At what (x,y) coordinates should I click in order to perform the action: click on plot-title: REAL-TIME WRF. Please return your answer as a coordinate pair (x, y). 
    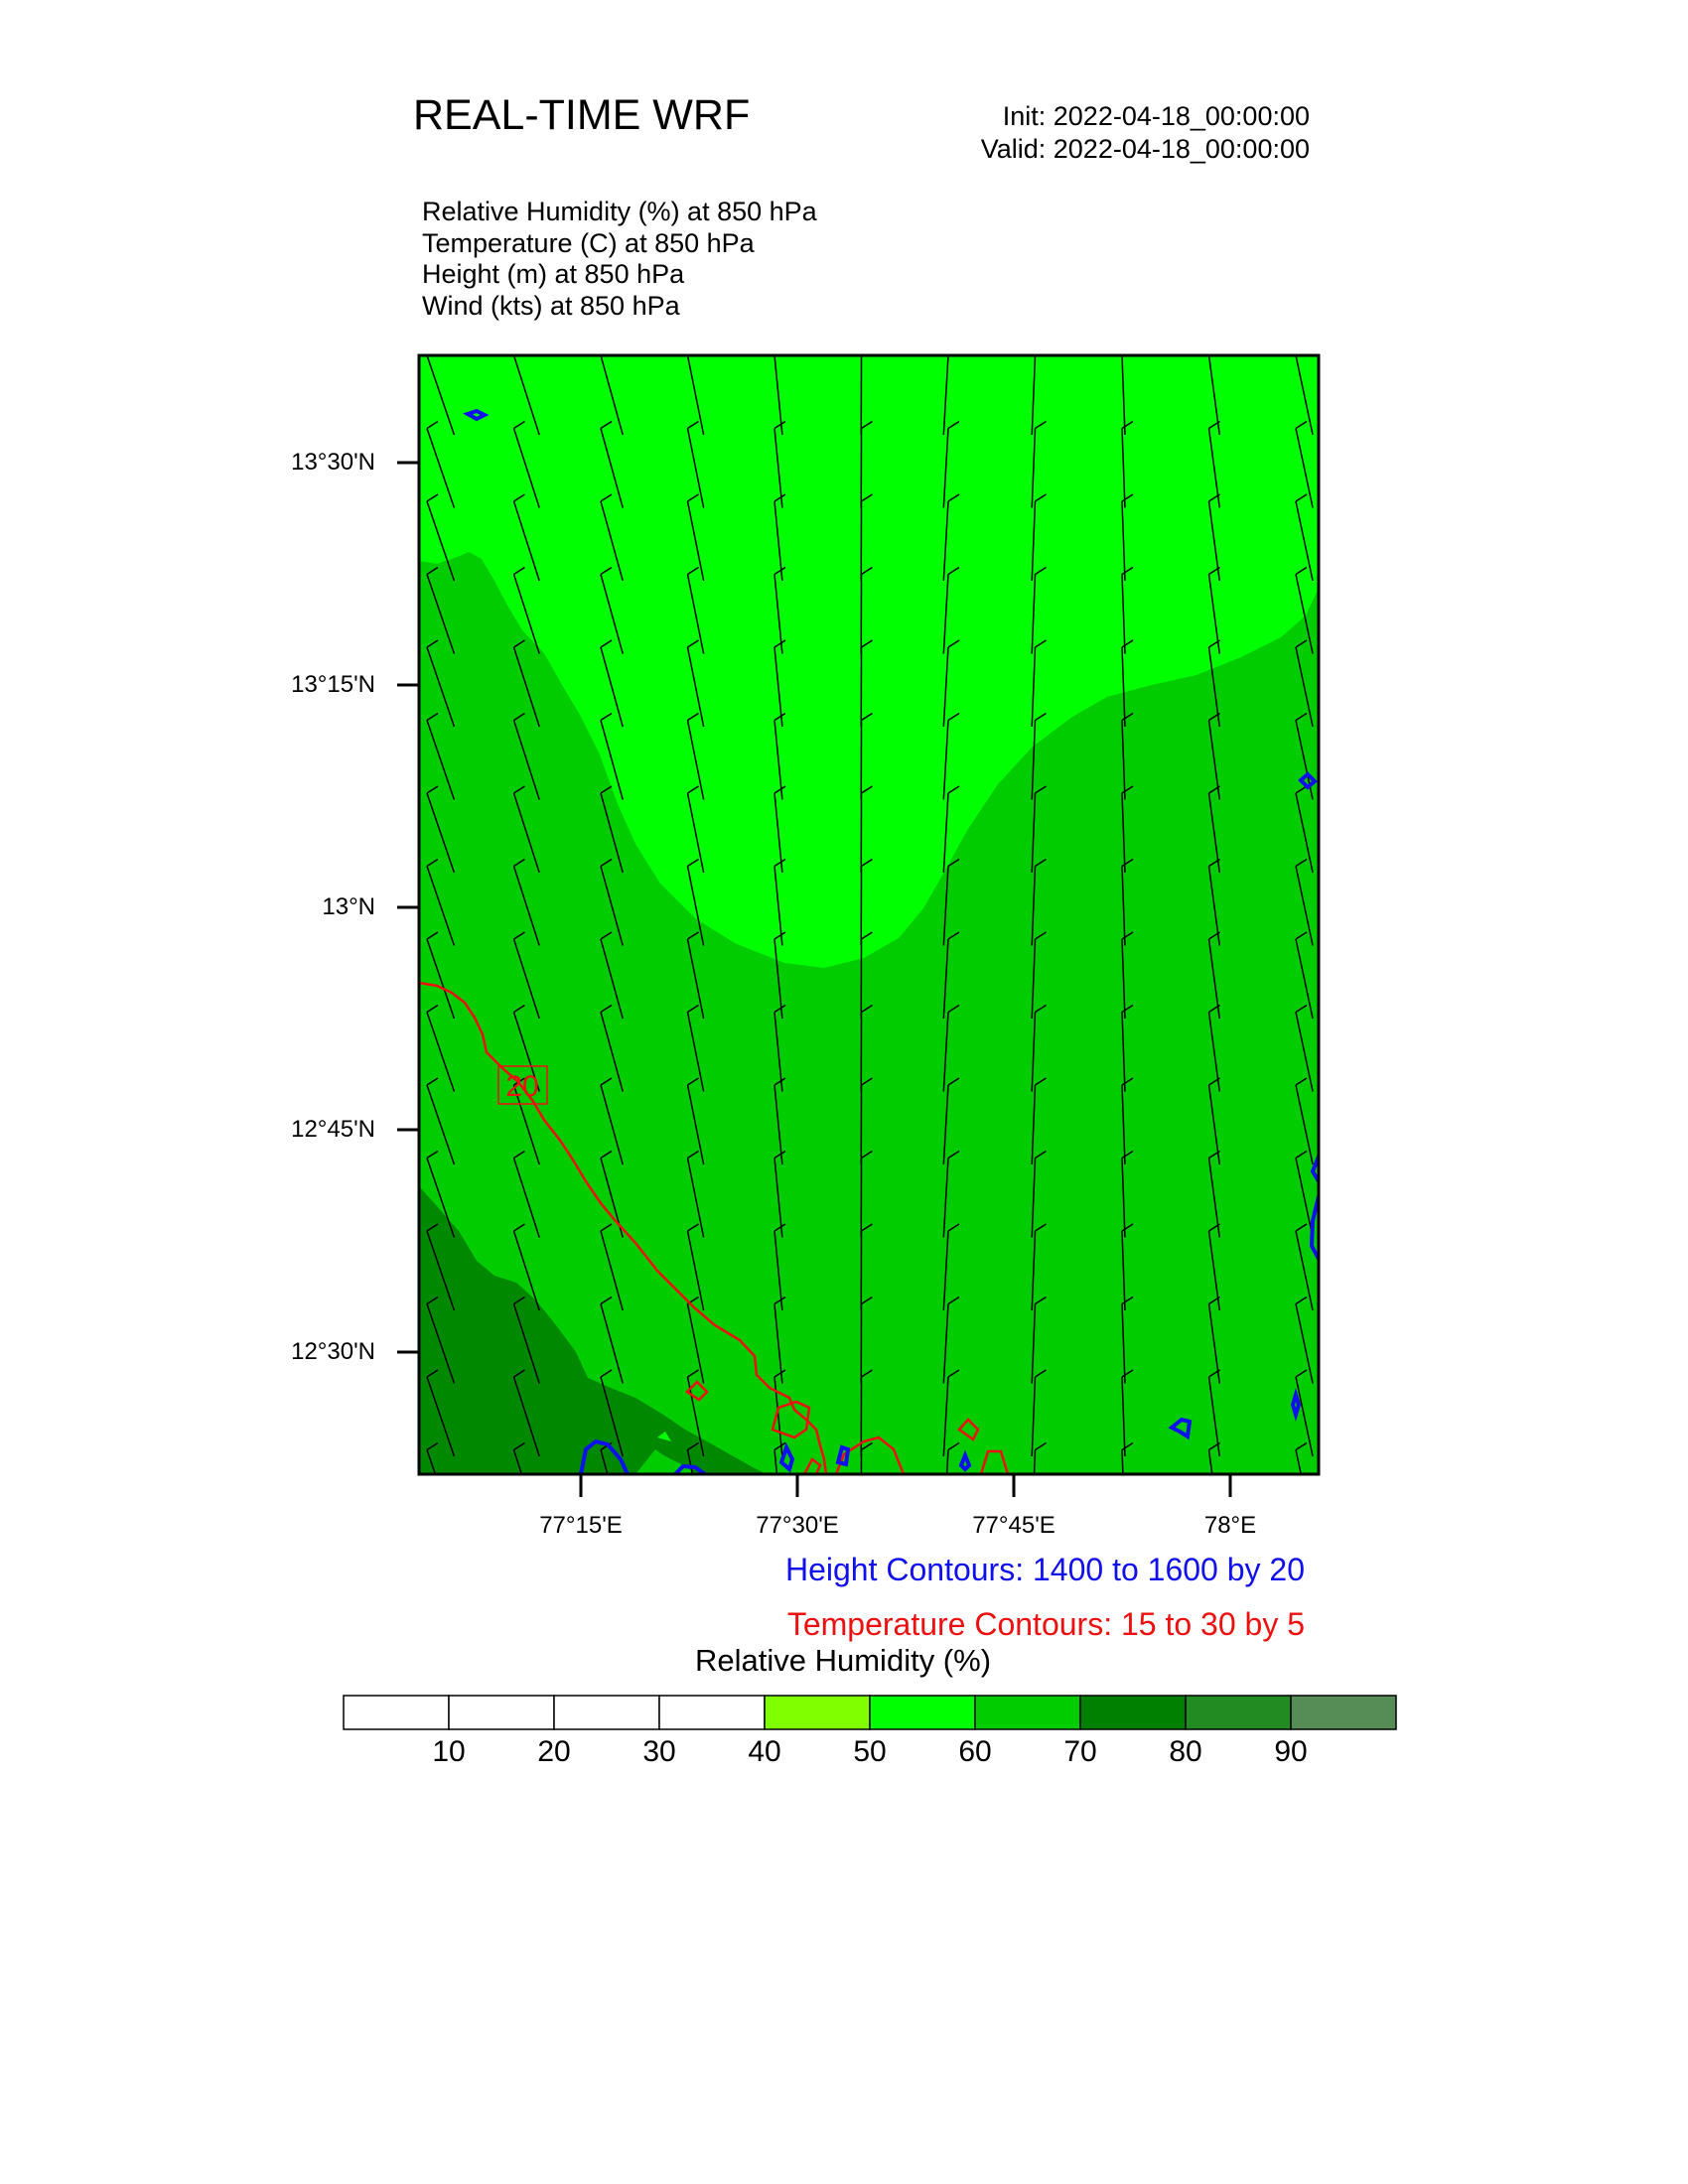
    Looking at the image, I should click on (582, 115).